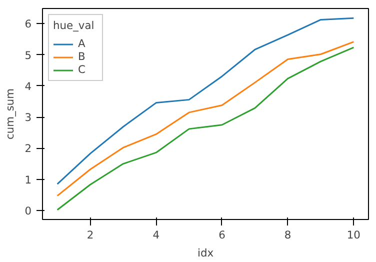  I want to click on legend-label: B, so click(82, 56).